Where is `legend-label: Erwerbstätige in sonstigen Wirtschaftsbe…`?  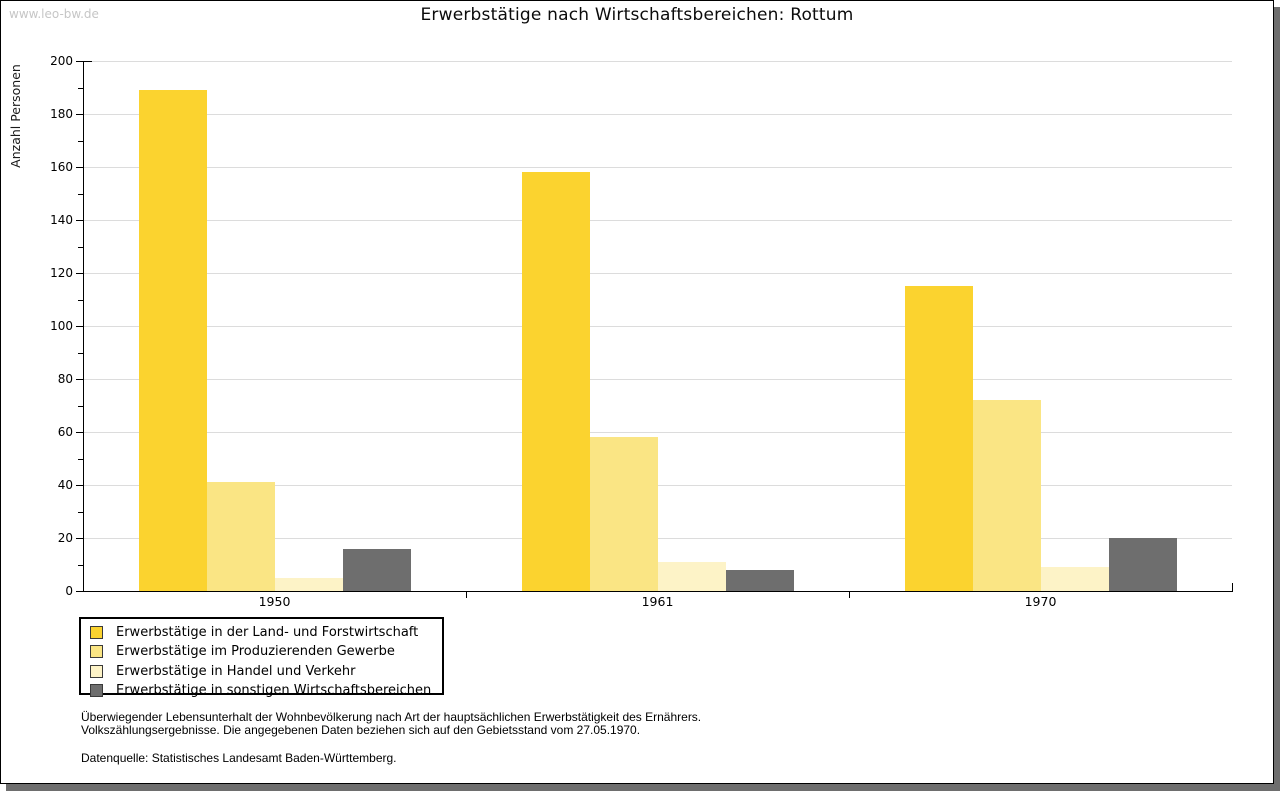
legend-label: Erwerbstätige in sonstigen Wirtschaftsbe… is located at coordinates (274, 691).